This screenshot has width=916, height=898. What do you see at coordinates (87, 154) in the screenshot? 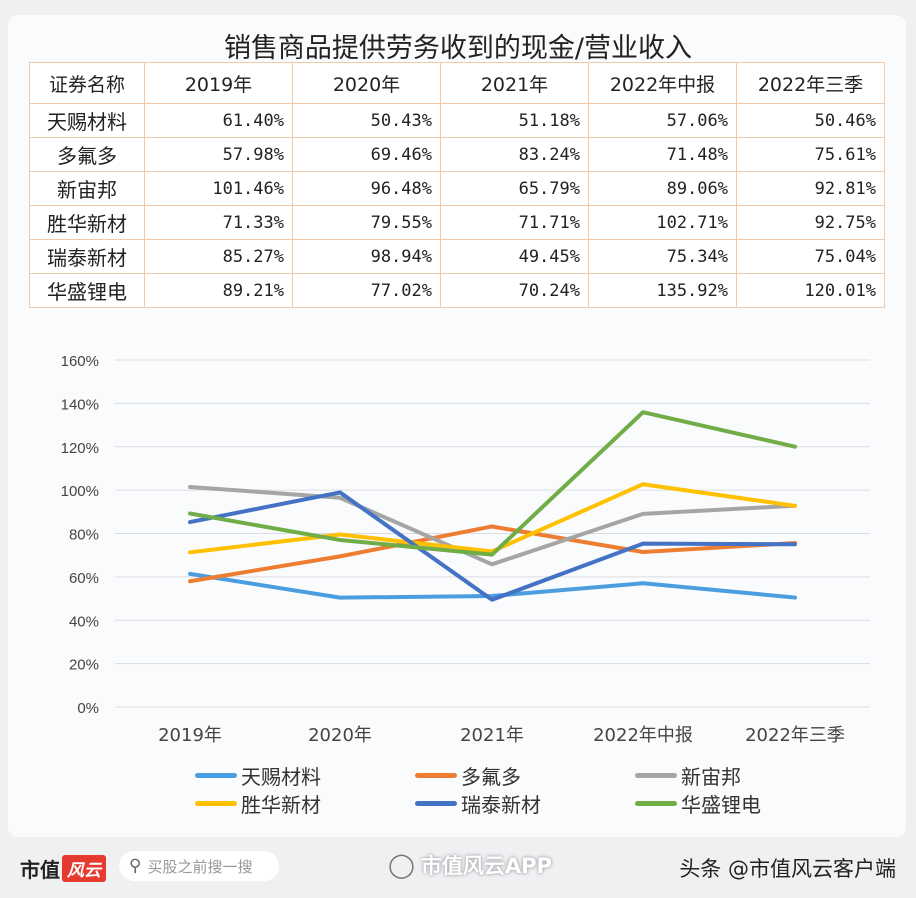
I see `company-name: 多氟多` at bounding box center [87, 154].